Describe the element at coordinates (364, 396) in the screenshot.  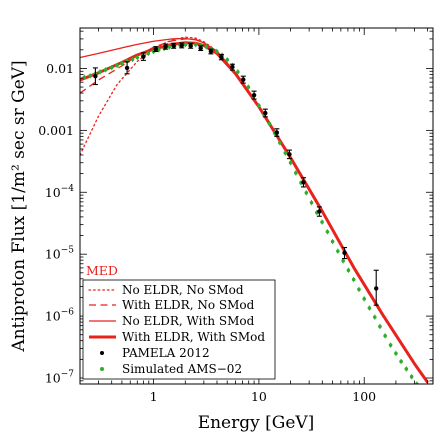
I see `x-tick-label: 100` at that location.